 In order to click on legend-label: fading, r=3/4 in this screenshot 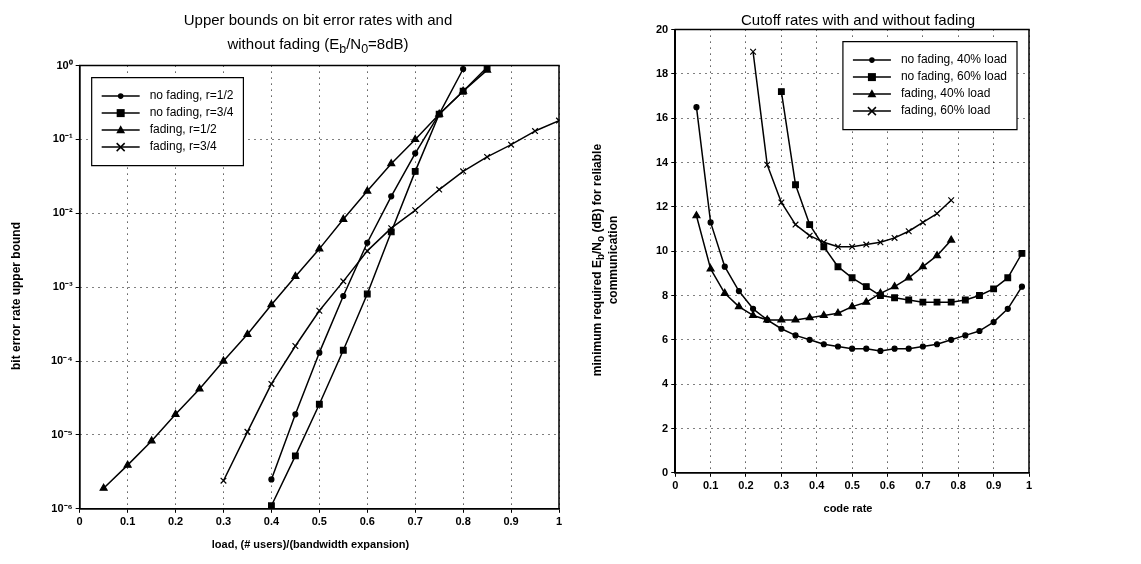, I will do `click(183, 146)`.